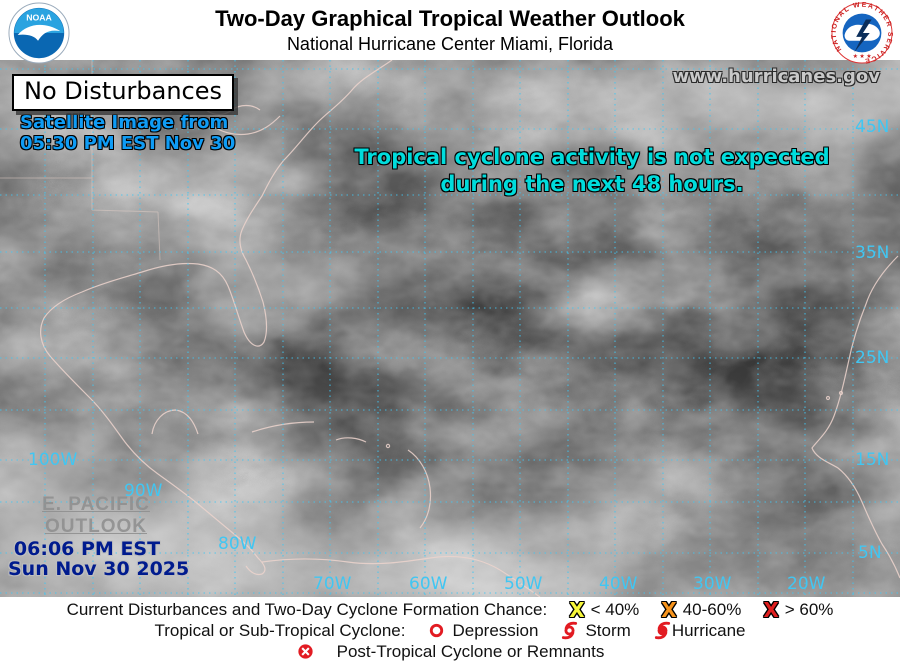 This screenshot has height=665, width=900. What do you see at coordinates (662, 630) in the screenshot?
I see `hurricane-icon` at bounding box center [662, 630].